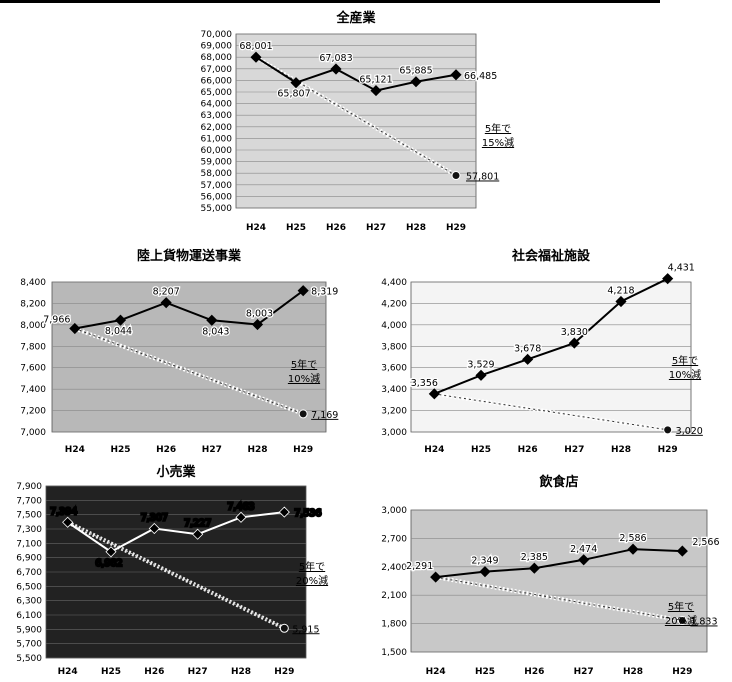 The width and height of the screenshot is (732, 682). Describe the element at coordinates (394, 369) in the screenshot. I see `y-tick-label: 3,600` at that location.